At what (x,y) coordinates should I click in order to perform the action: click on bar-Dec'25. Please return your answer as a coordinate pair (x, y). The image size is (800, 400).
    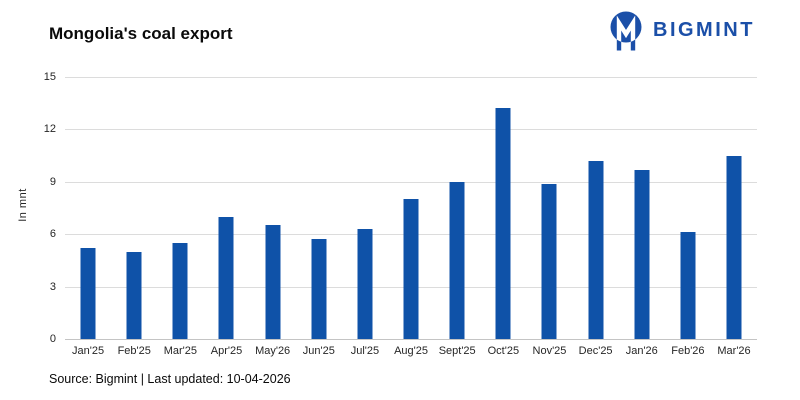
    Looking at the image, I should click on (596, 249).